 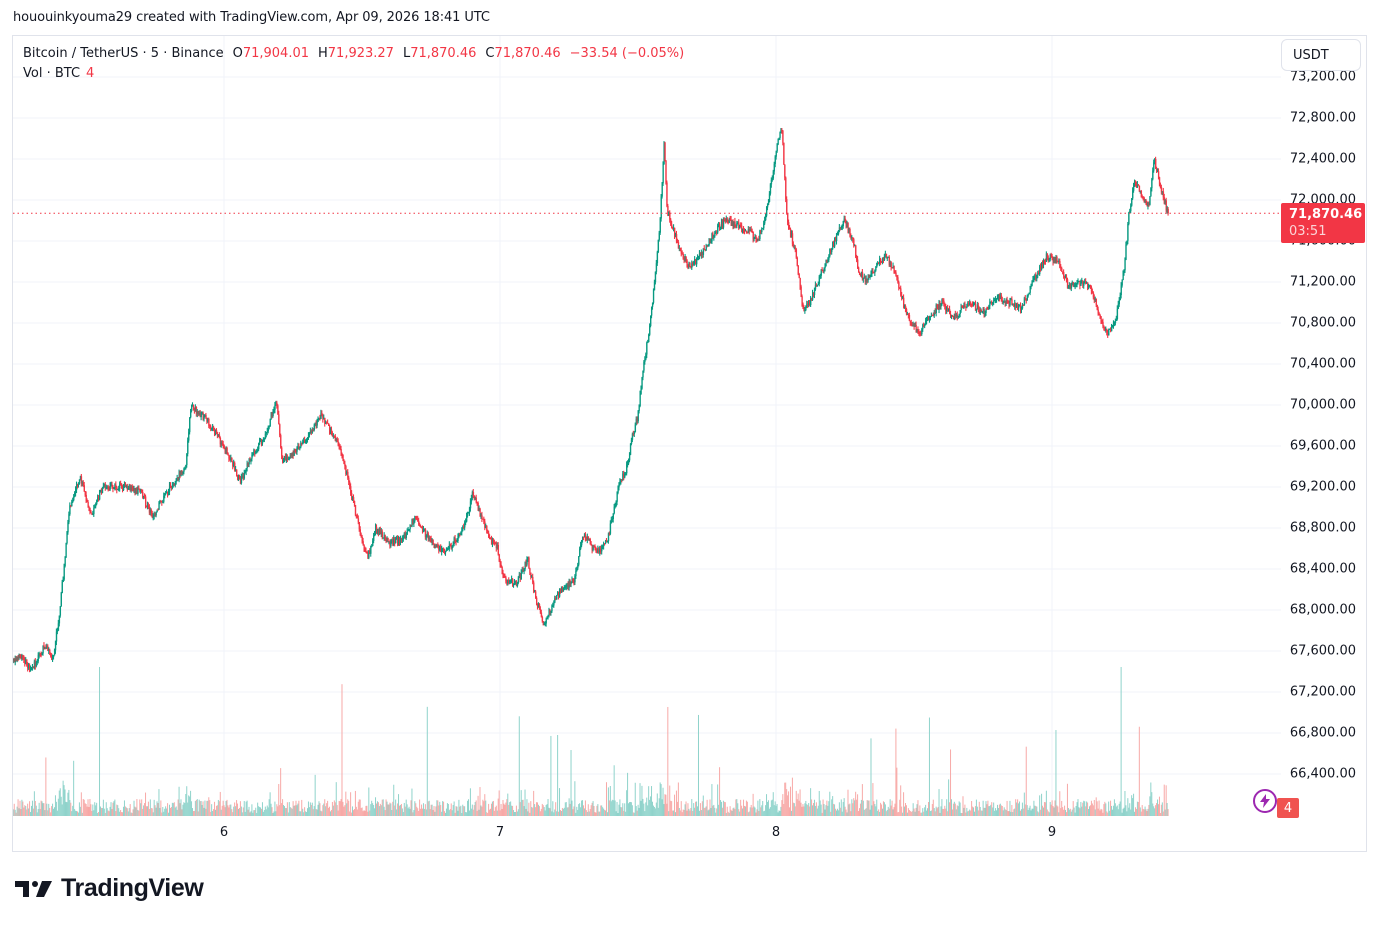 What do you see at coordinates (1322, 159) in the screenshot?
I see `price-tick: 72,400.00` at bounding box center [1322, 159].